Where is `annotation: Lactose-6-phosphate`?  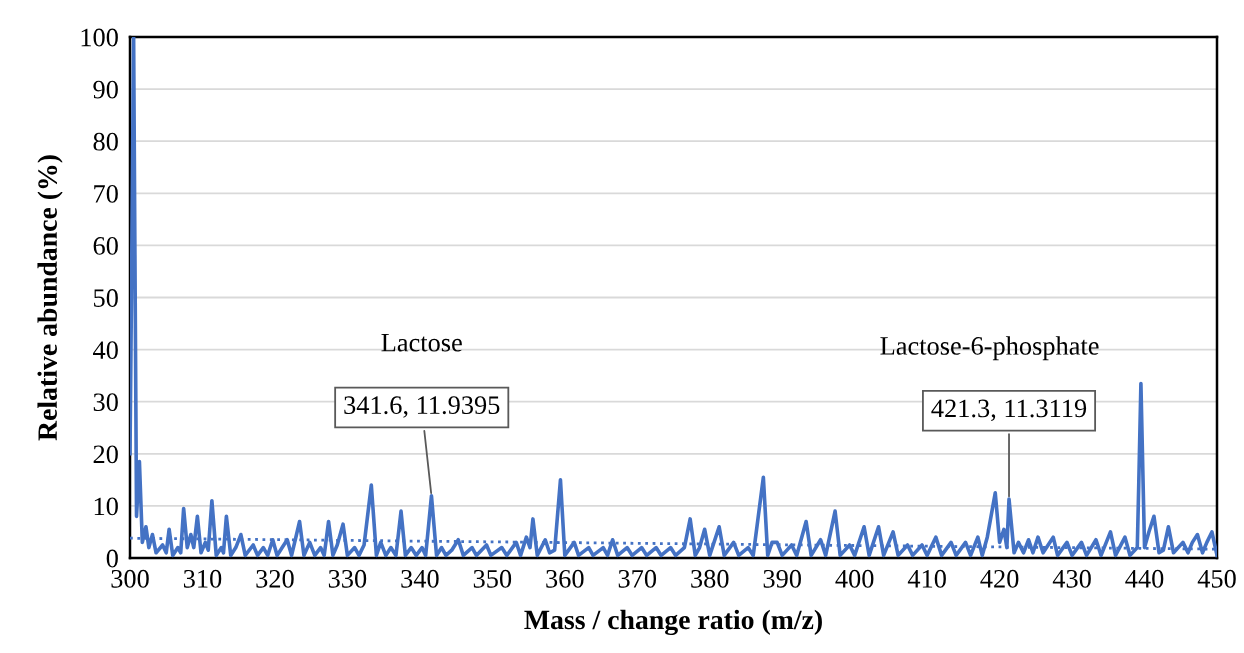 annotation: Lactose-6-phosphate is located at coordinates (989, 348).